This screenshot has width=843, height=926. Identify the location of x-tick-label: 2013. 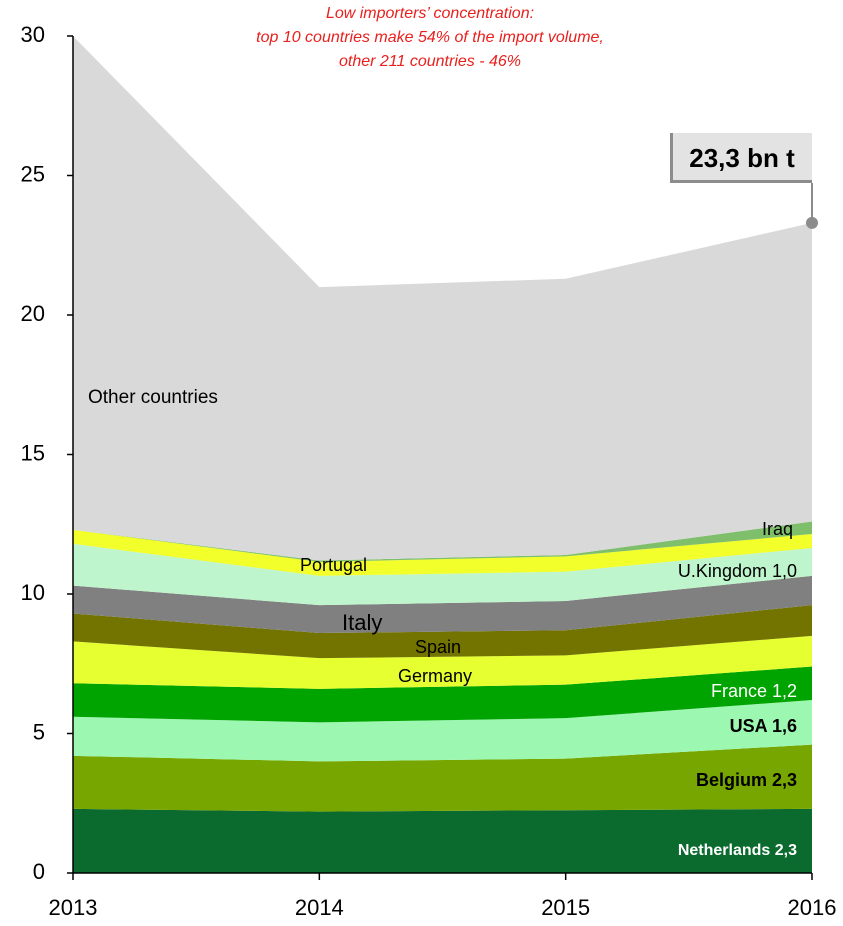
(73, 907).